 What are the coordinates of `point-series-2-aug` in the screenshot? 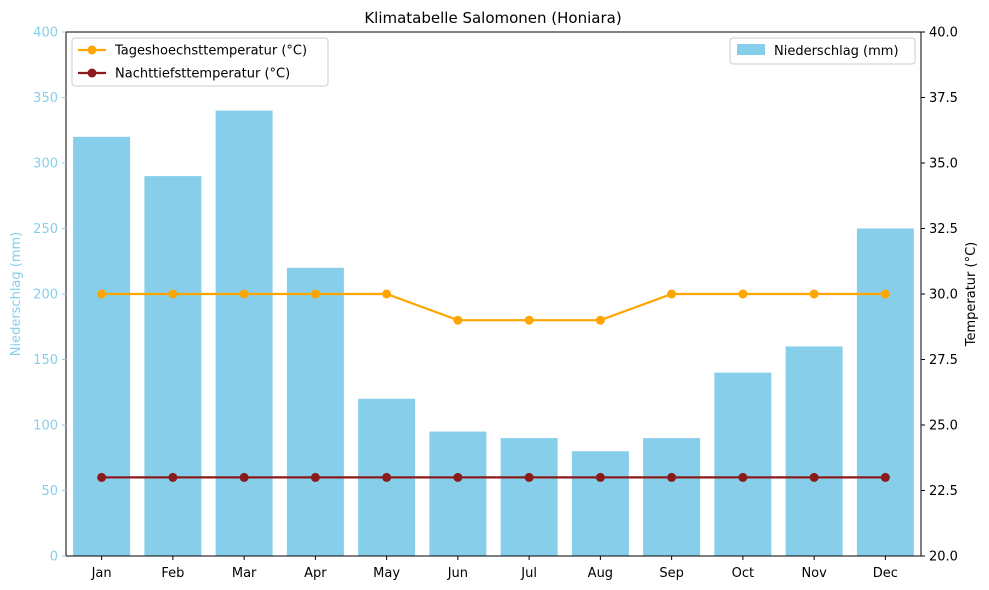 It's located at (600, 477).